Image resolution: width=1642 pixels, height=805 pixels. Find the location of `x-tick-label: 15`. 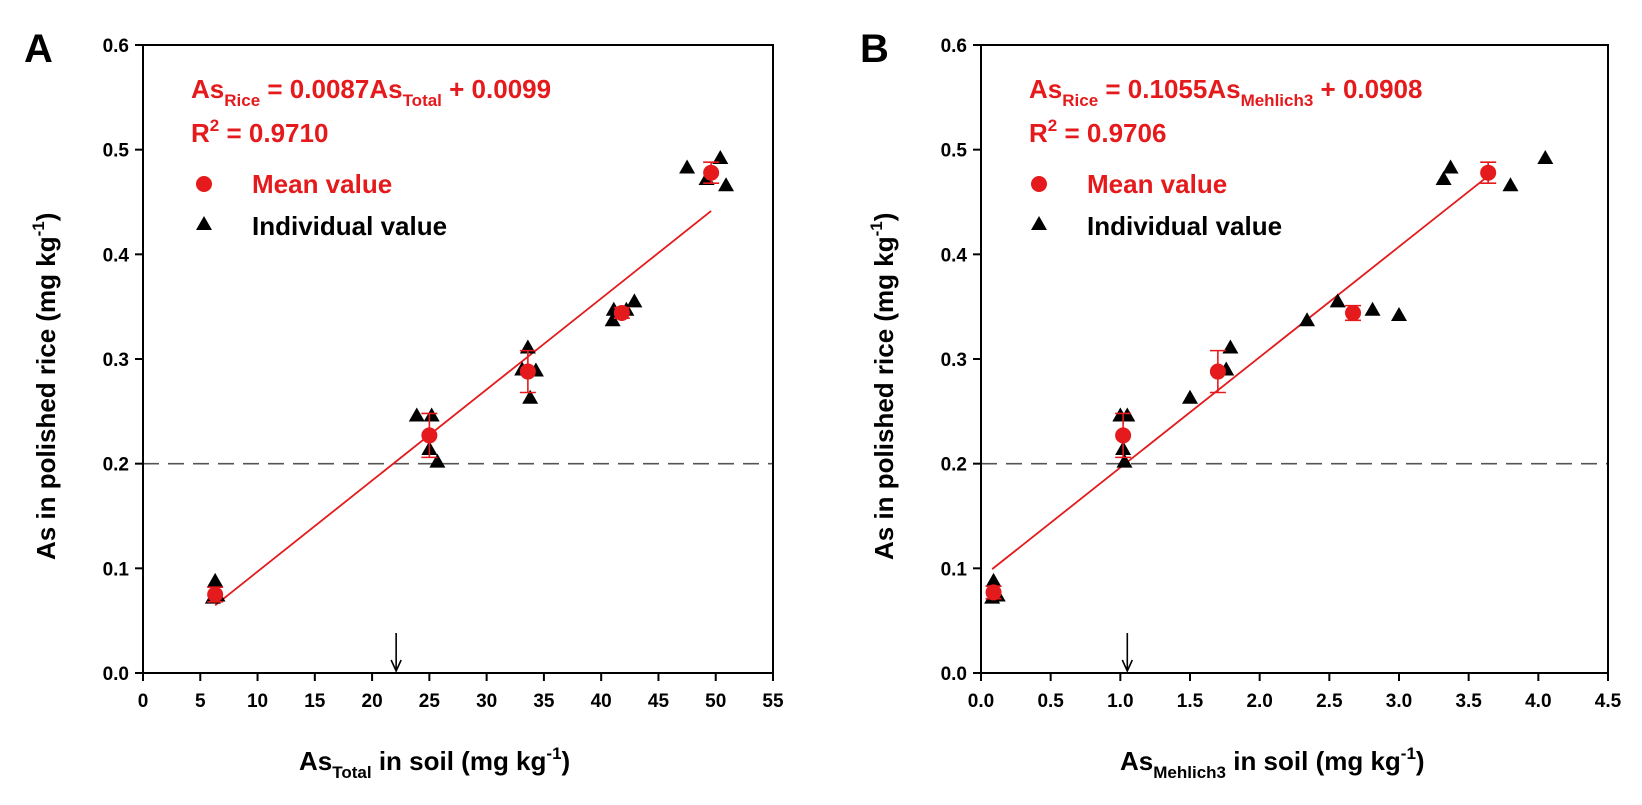

x-tick-label: 15 is located at coordinates (315, 701).